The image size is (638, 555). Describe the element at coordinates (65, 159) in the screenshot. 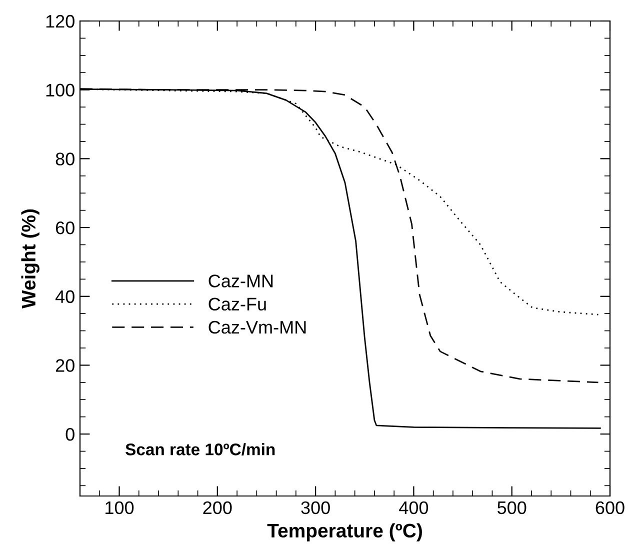

I see `y-tick-label: 80` at that location.